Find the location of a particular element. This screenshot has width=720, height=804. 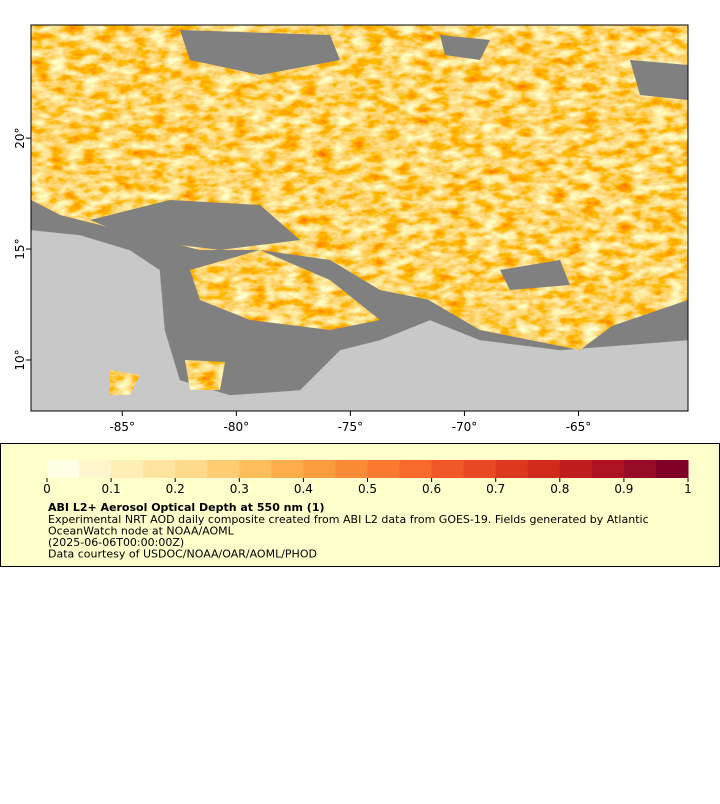

colorbar-tick-label: 0.5 is located at coordinates (367, 489).